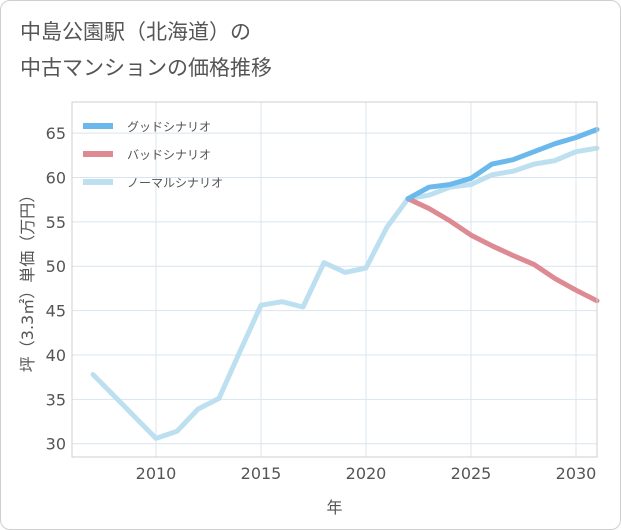 Image resolution: width=621 pixels, height=530 pixels. I want to click on legend-label-bad: バッドシナリオ, so click(169, 155).